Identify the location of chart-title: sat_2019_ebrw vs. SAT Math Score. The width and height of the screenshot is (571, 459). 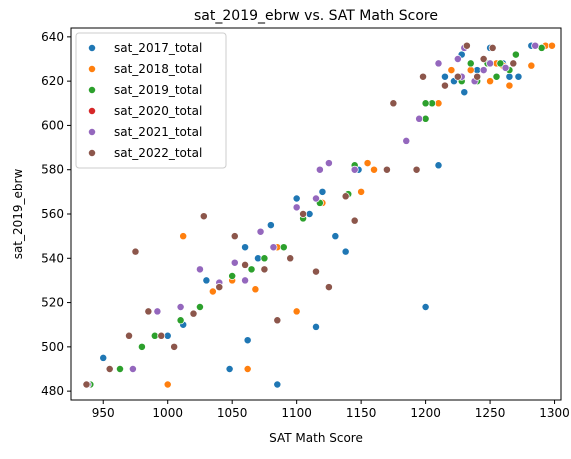
(316, 16).